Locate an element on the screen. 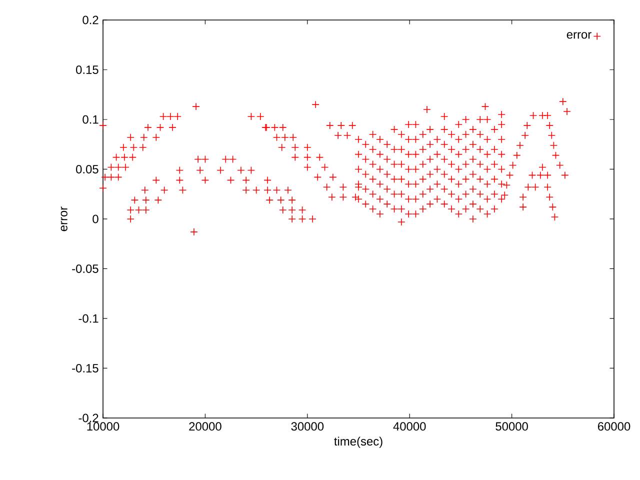 The width and height of the screenshot is (640, 480). x-tick-label: 50000 is located at coordinates (512, 426).